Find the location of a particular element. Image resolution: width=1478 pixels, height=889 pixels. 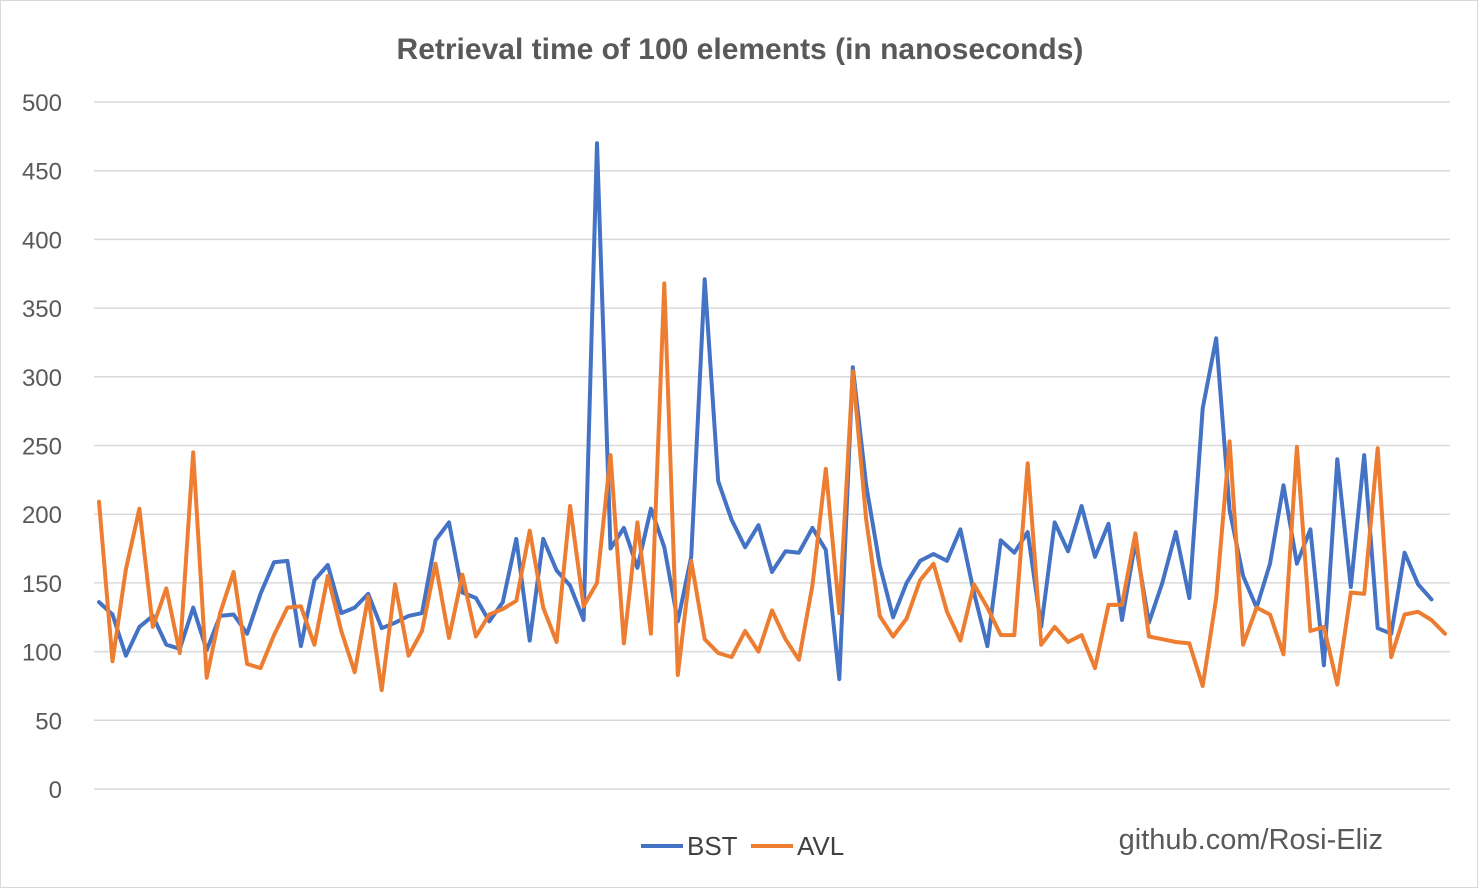

y-tick-label: 450 is located at coordinates (42, 172).